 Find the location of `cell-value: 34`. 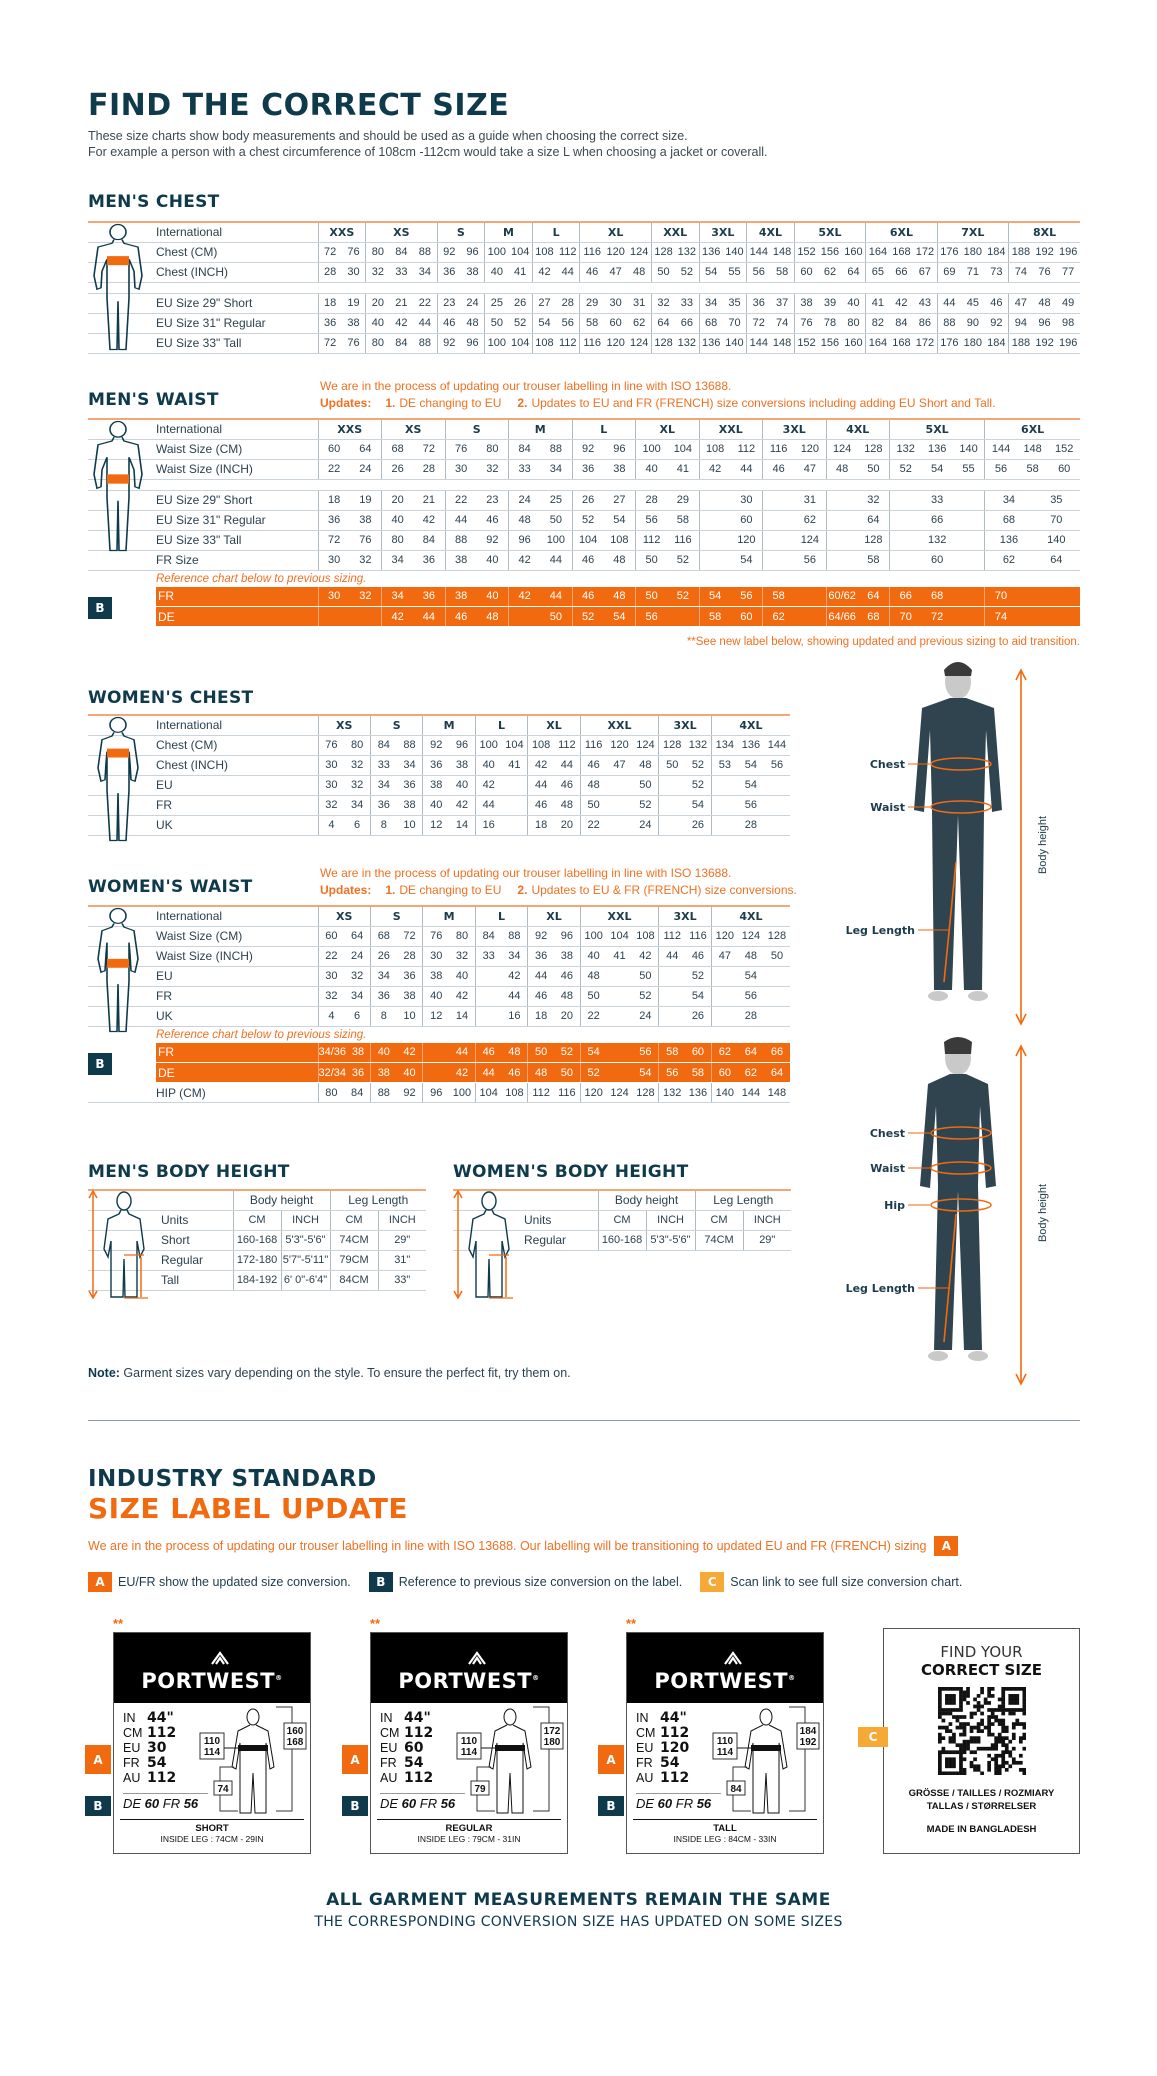

cell-value: 34 is located at coordinates (357, 996).